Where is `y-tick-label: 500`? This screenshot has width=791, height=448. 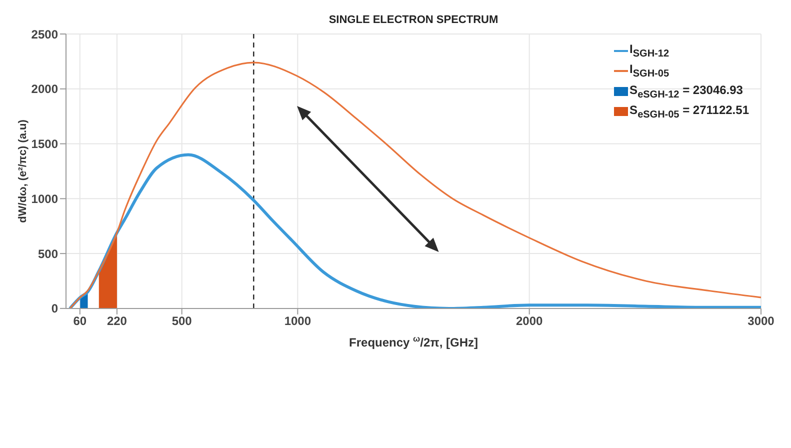 y-tick-label: 500 is located at coordinates (48, 253).